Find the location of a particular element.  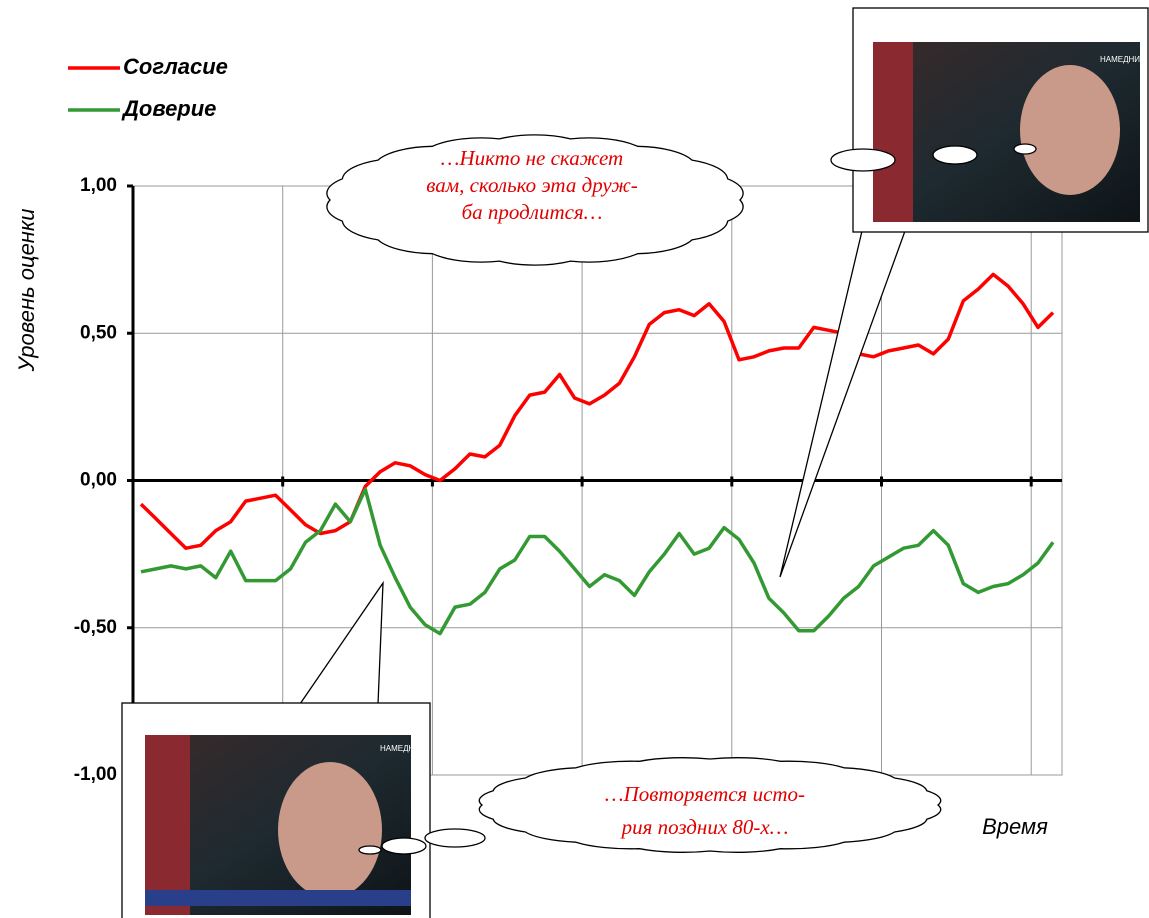

legend-label: Согласие is located at coordinates (175, 66).